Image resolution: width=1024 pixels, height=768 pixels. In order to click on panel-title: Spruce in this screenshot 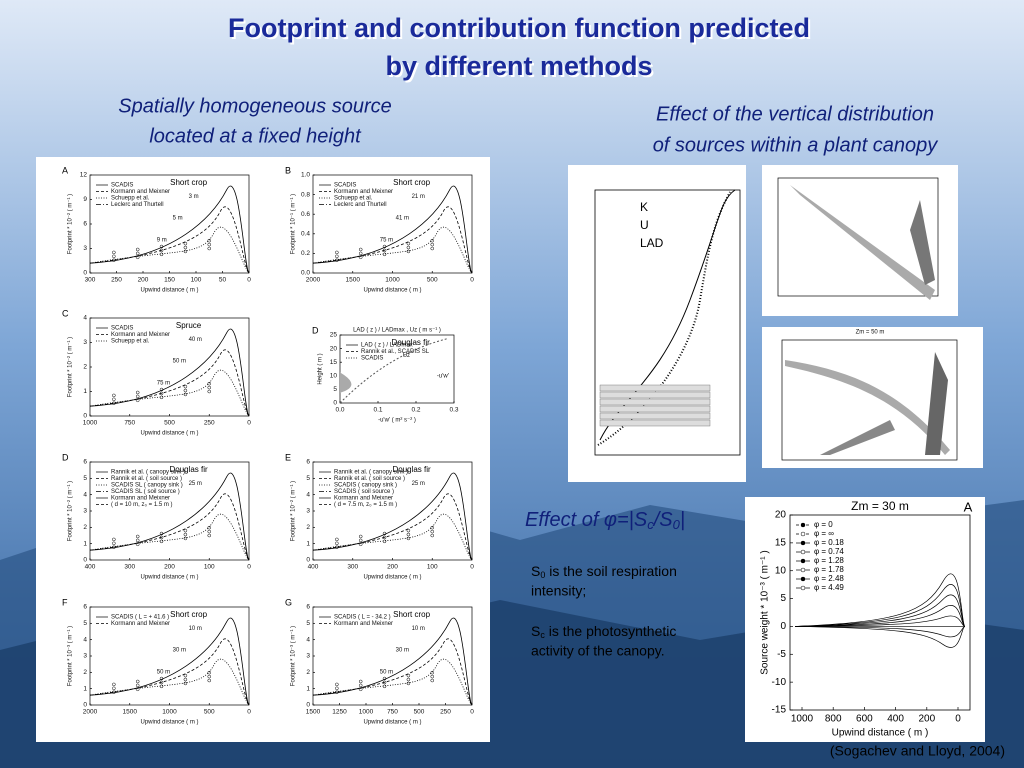, I will do `click(189, 325)`.